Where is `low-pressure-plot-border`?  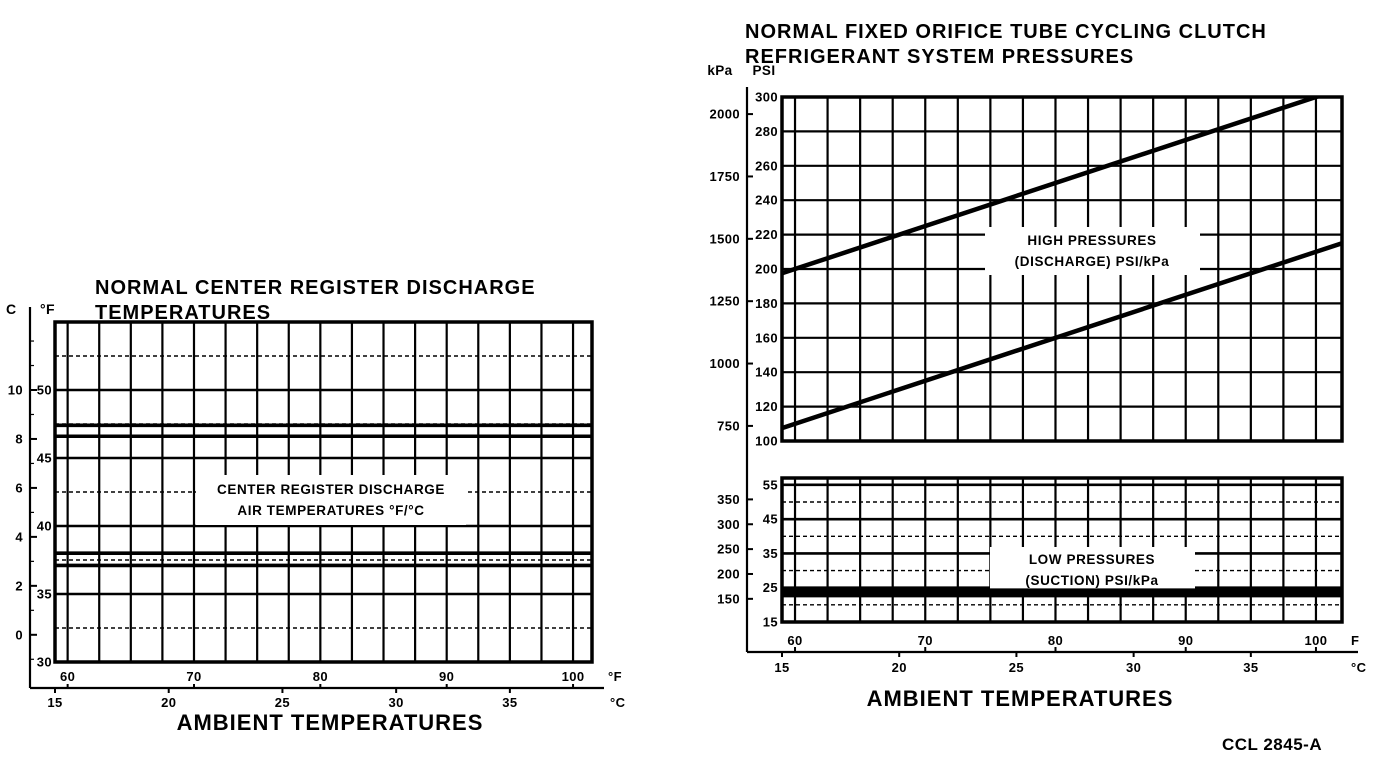 low-pressure-plot-border is located at coordinates (1062, 550).